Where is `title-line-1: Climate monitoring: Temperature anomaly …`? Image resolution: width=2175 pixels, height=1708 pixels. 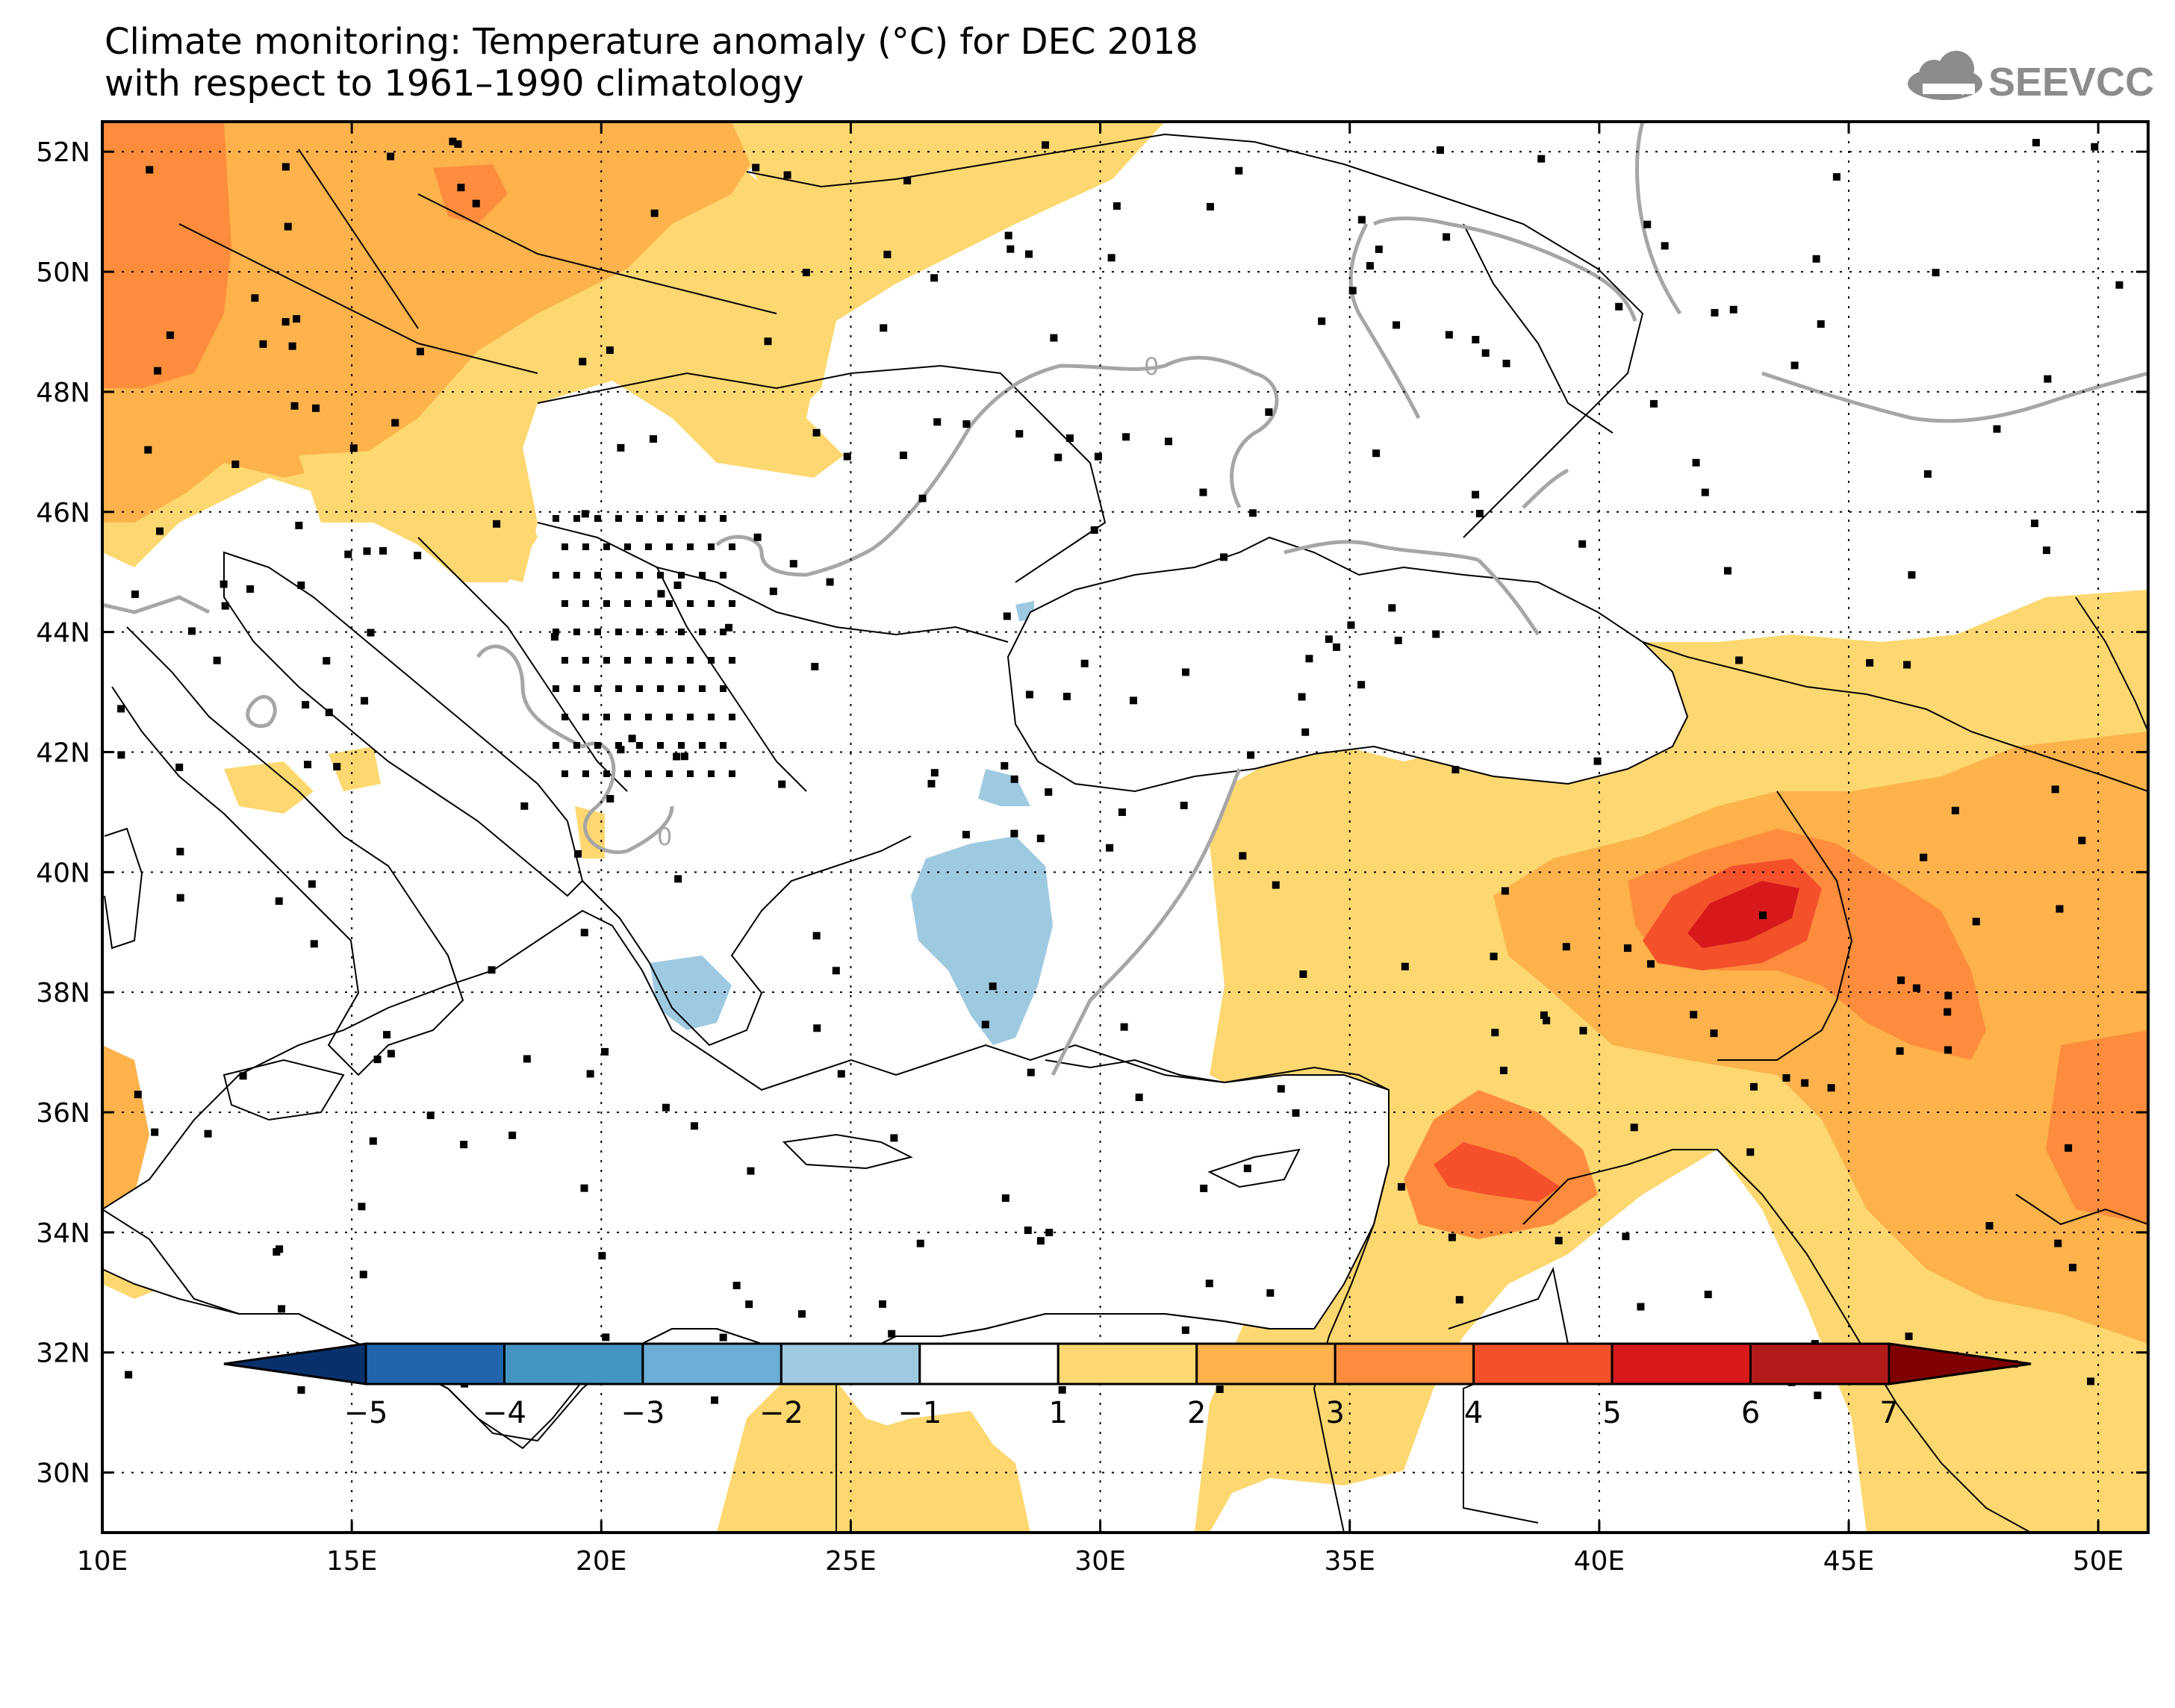
title-line-1: Climate monitoring: Temperature anomaly … is located at coordinates (651, 42).